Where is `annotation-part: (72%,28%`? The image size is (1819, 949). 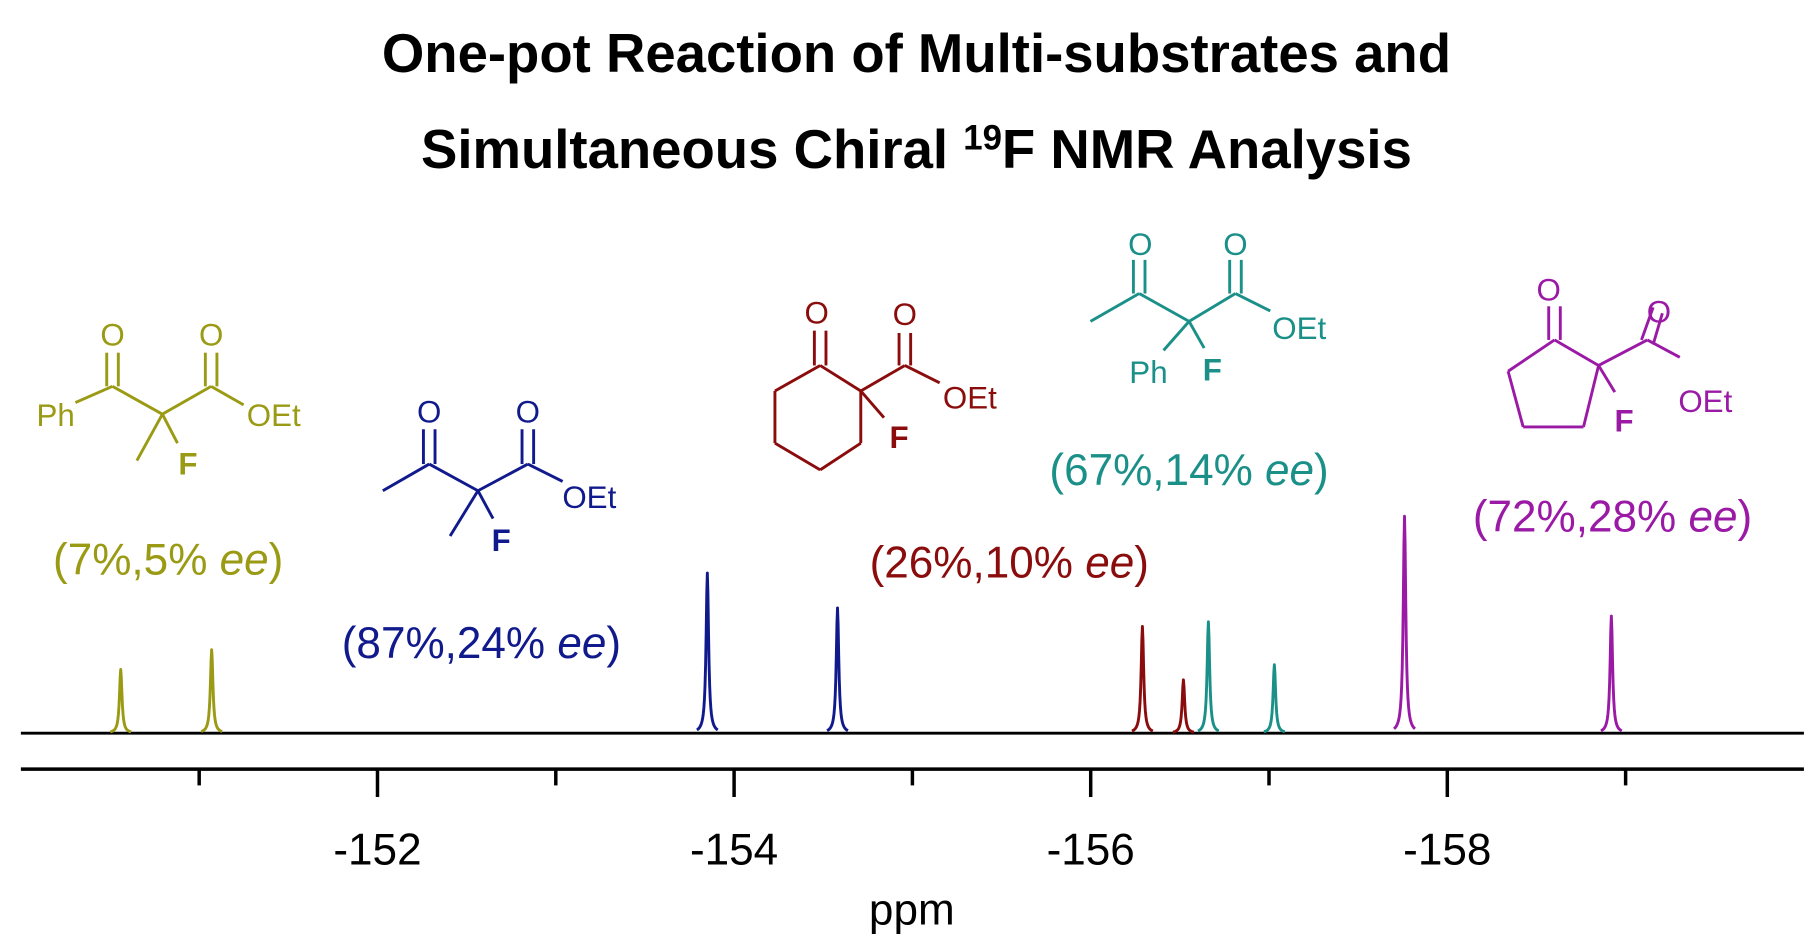
annotation-part: (72%,28% is located at coordinates (1581, 516).